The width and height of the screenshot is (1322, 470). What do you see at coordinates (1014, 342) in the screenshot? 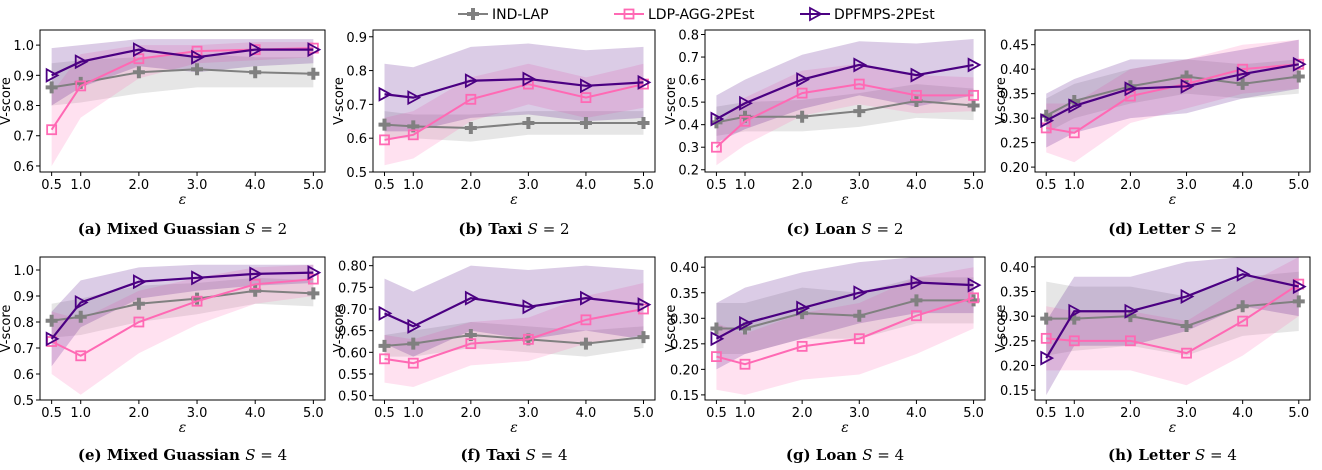
I see `y-tick-label: 0.25` at bounding box center [1014, 342].